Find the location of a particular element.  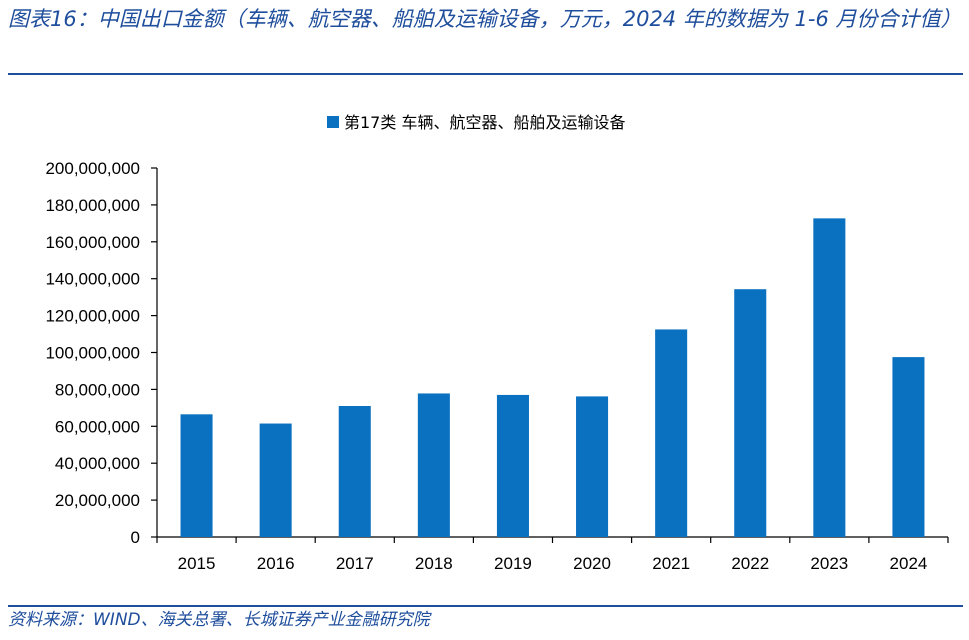

y-tick-label: 40,000,000 is located at coordinates (97, 463).